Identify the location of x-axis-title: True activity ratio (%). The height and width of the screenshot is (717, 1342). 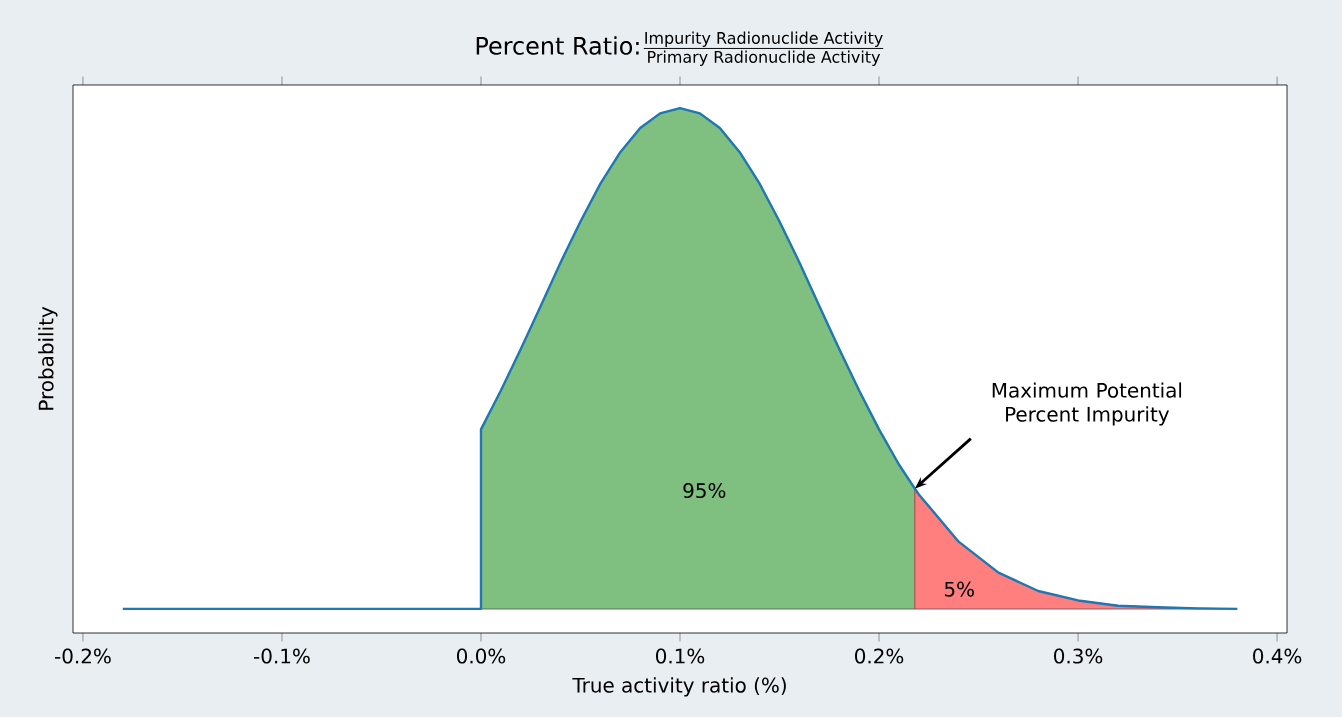
(679, 687).